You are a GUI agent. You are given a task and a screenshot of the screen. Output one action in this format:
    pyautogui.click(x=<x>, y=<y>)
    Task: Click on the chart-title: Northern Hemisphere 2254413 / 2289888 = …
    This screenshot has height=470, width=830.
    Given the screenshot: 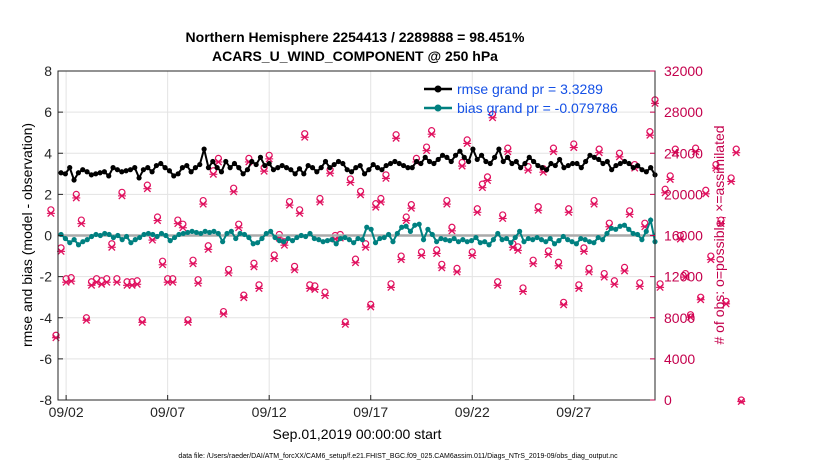 What is the action you would take?
    pyautogui.click(x=355, y=37)
    